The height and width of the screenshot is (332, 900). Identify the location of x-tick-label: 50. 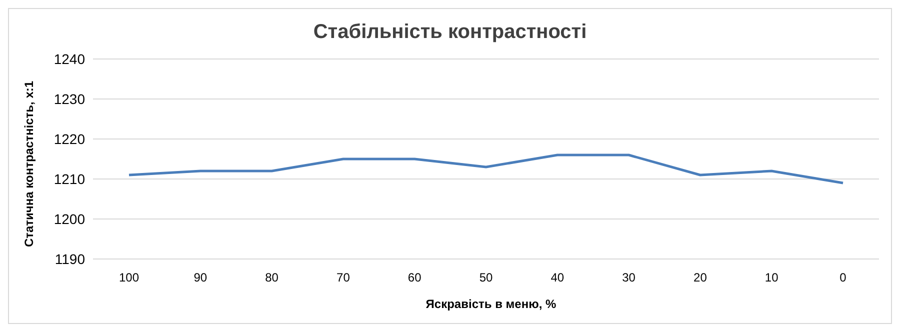
(486, 277).